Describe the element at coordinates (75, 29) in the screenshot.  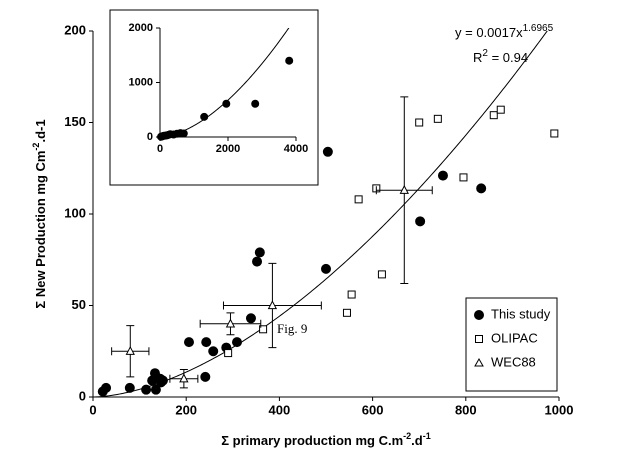
I see `y-tick-label: 200` at that location.